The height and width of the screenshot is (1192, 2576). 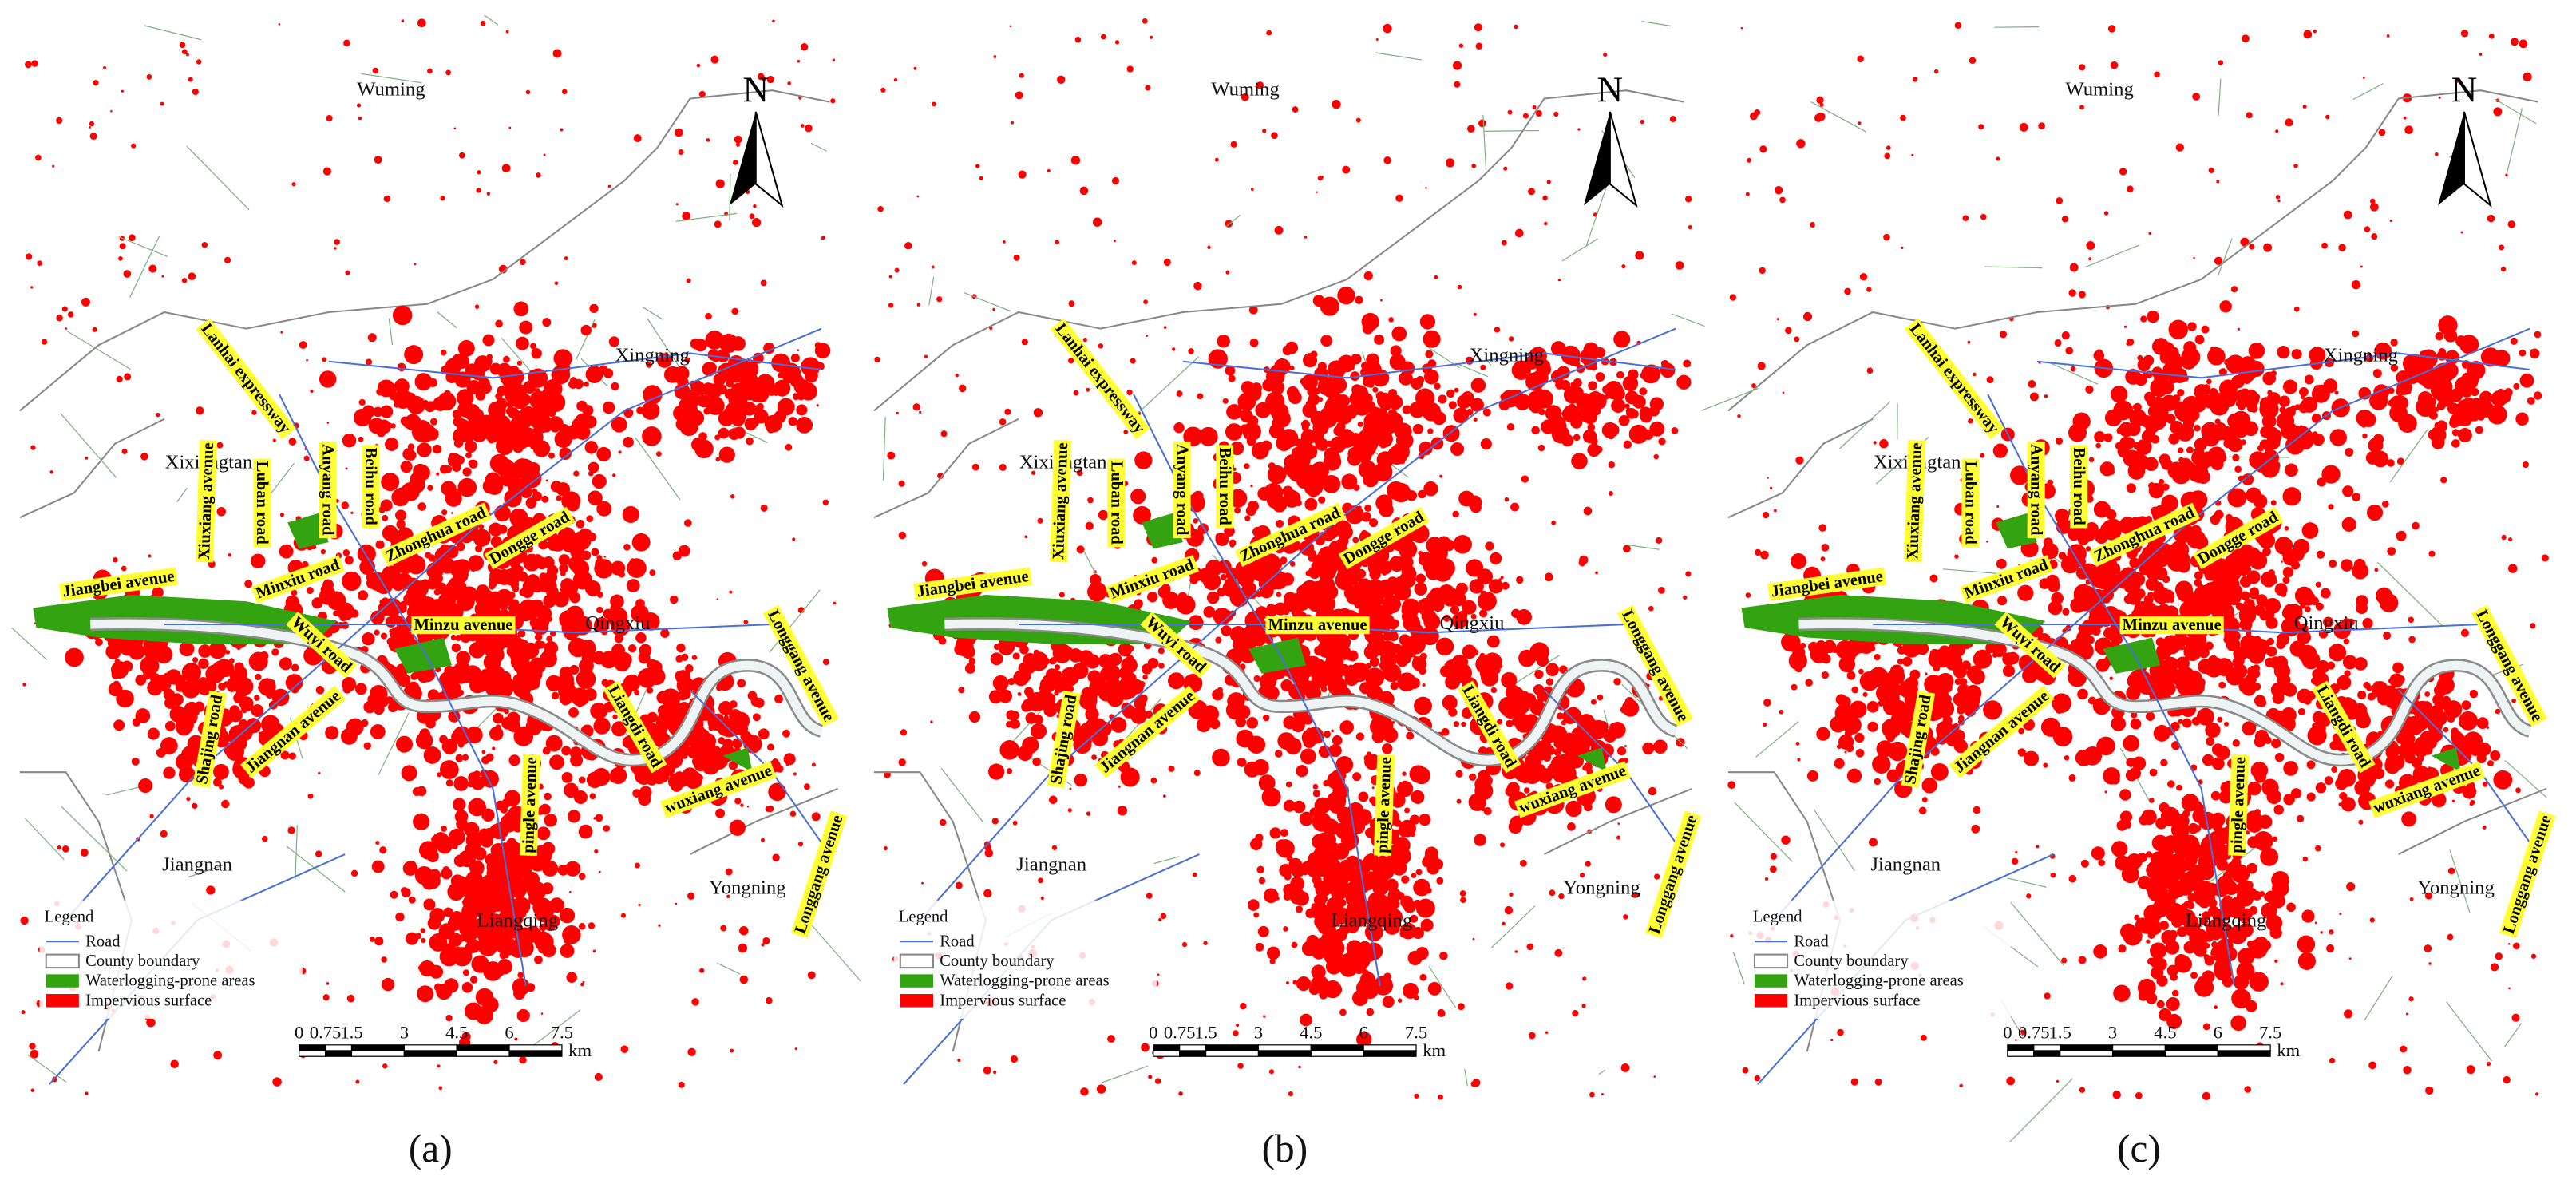 I want to click on county-boundary, so click(x=92, y=468).